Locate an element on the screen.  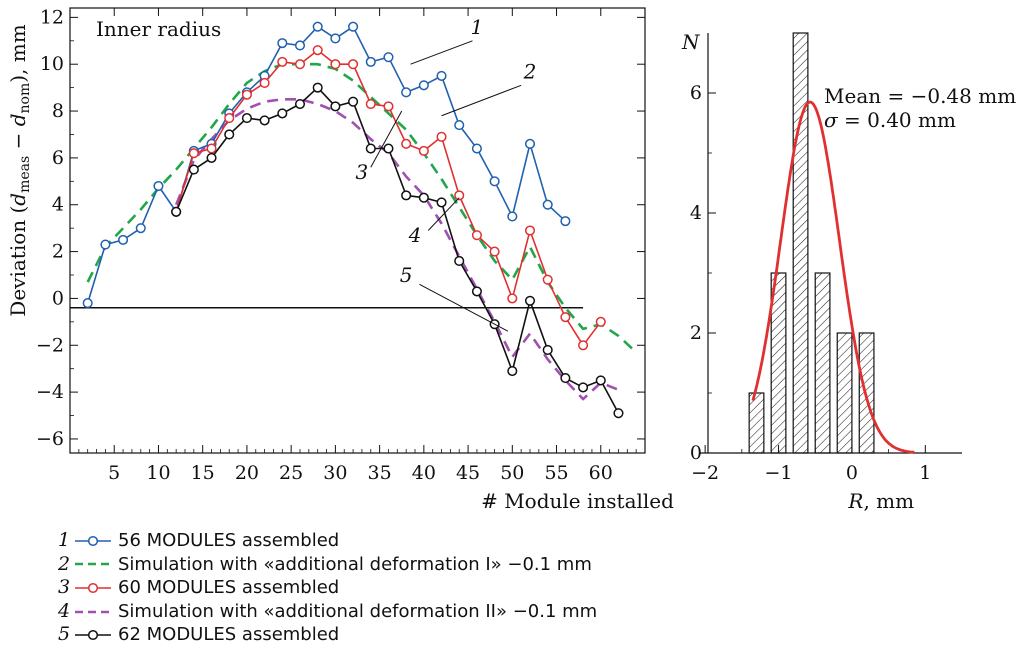
hist-x-tick-label: 1 is located at coordinates (925, 473).